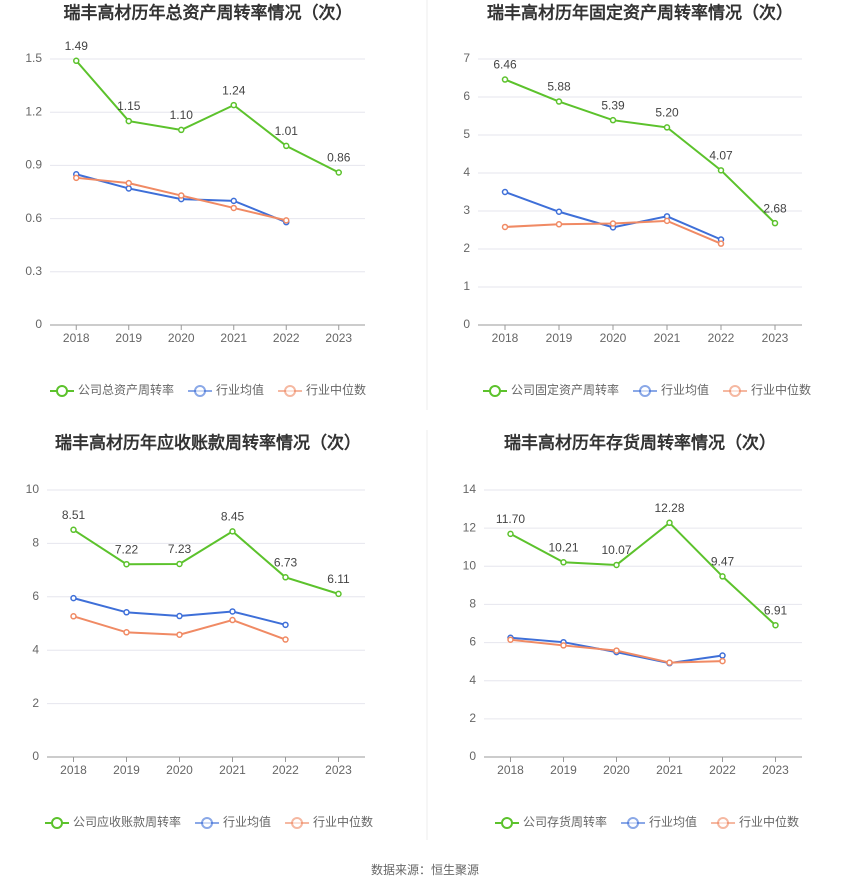 The height and width of the screenshot is (896, 850). What do you see at coordinates (127, 549) in the screenshot?
I see `value-label: 7.22` at bounding box center [127, 549].